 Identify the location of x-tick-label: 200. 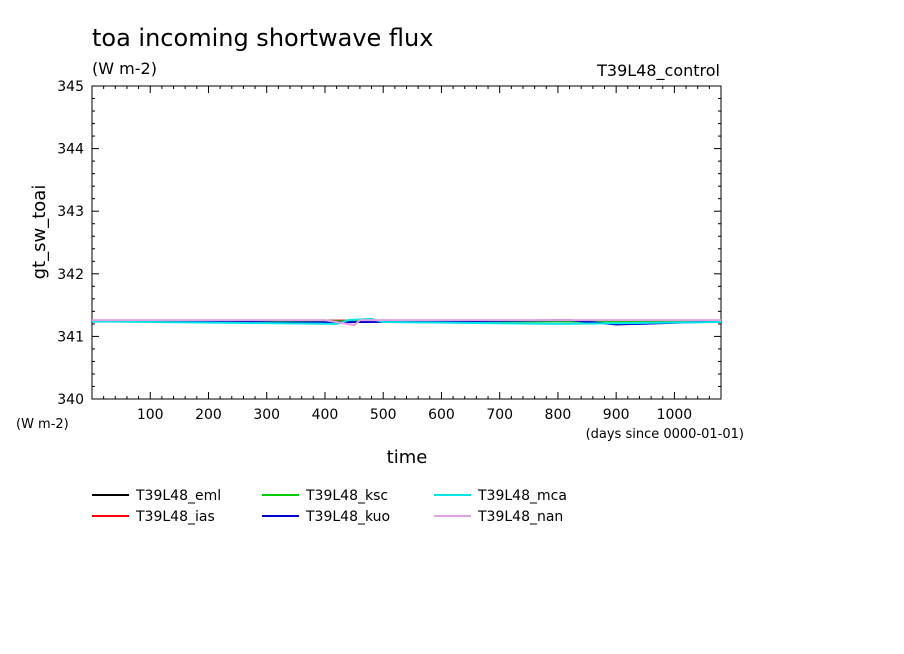
(208, 415).